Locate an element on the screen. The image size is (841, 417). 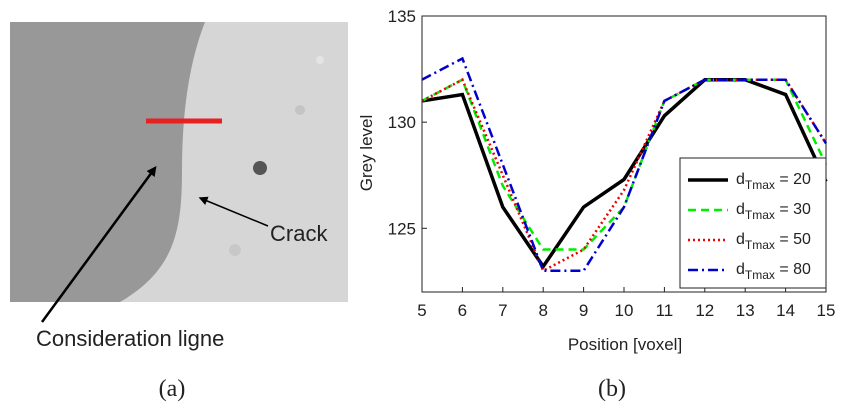
y-tick-label: 135 is located at coordinates (402, 16).